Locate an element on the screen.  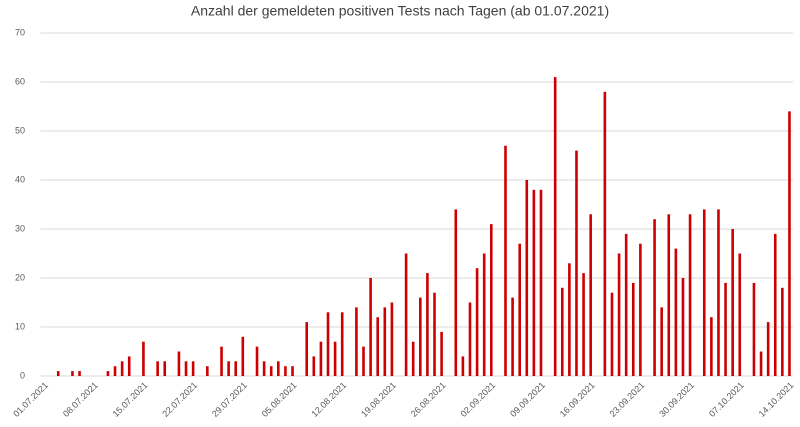
y-tick-label: 20 is located at coordinates (20, 277).